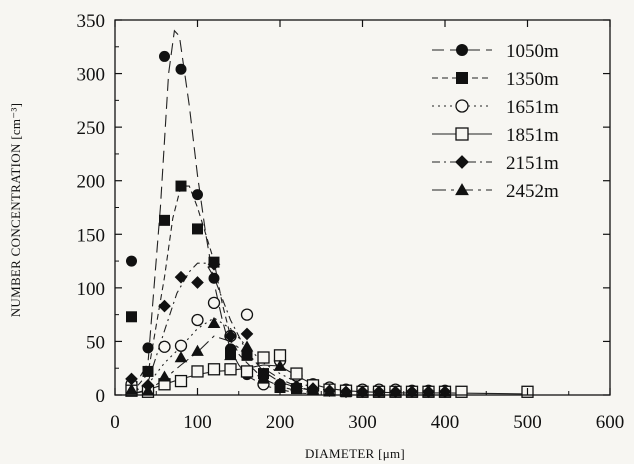  Describe the element at coordinates (495, 121) in the screenshot. I see `legend: 1050m 1350m 1651m 1851m 2151m 2452m` at that location.